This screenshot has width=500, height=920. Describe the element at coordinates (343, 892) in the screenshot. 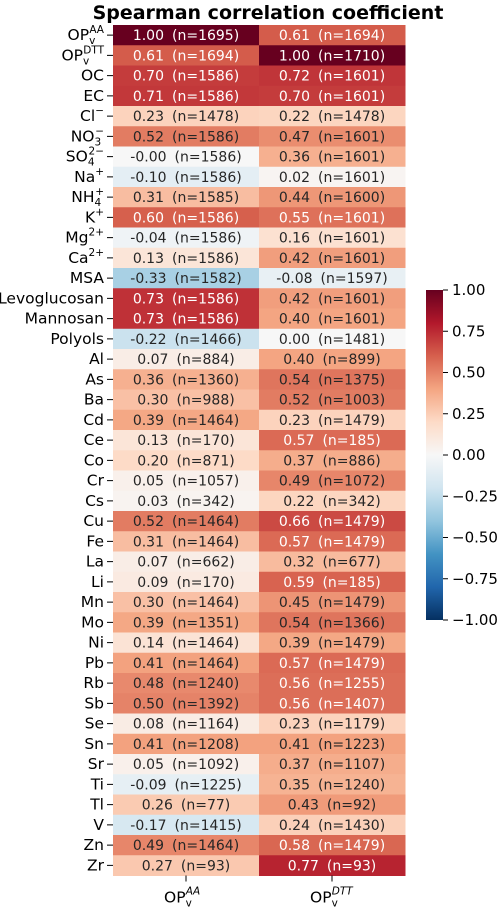

I see `column-label-sup: DTT` at that location.